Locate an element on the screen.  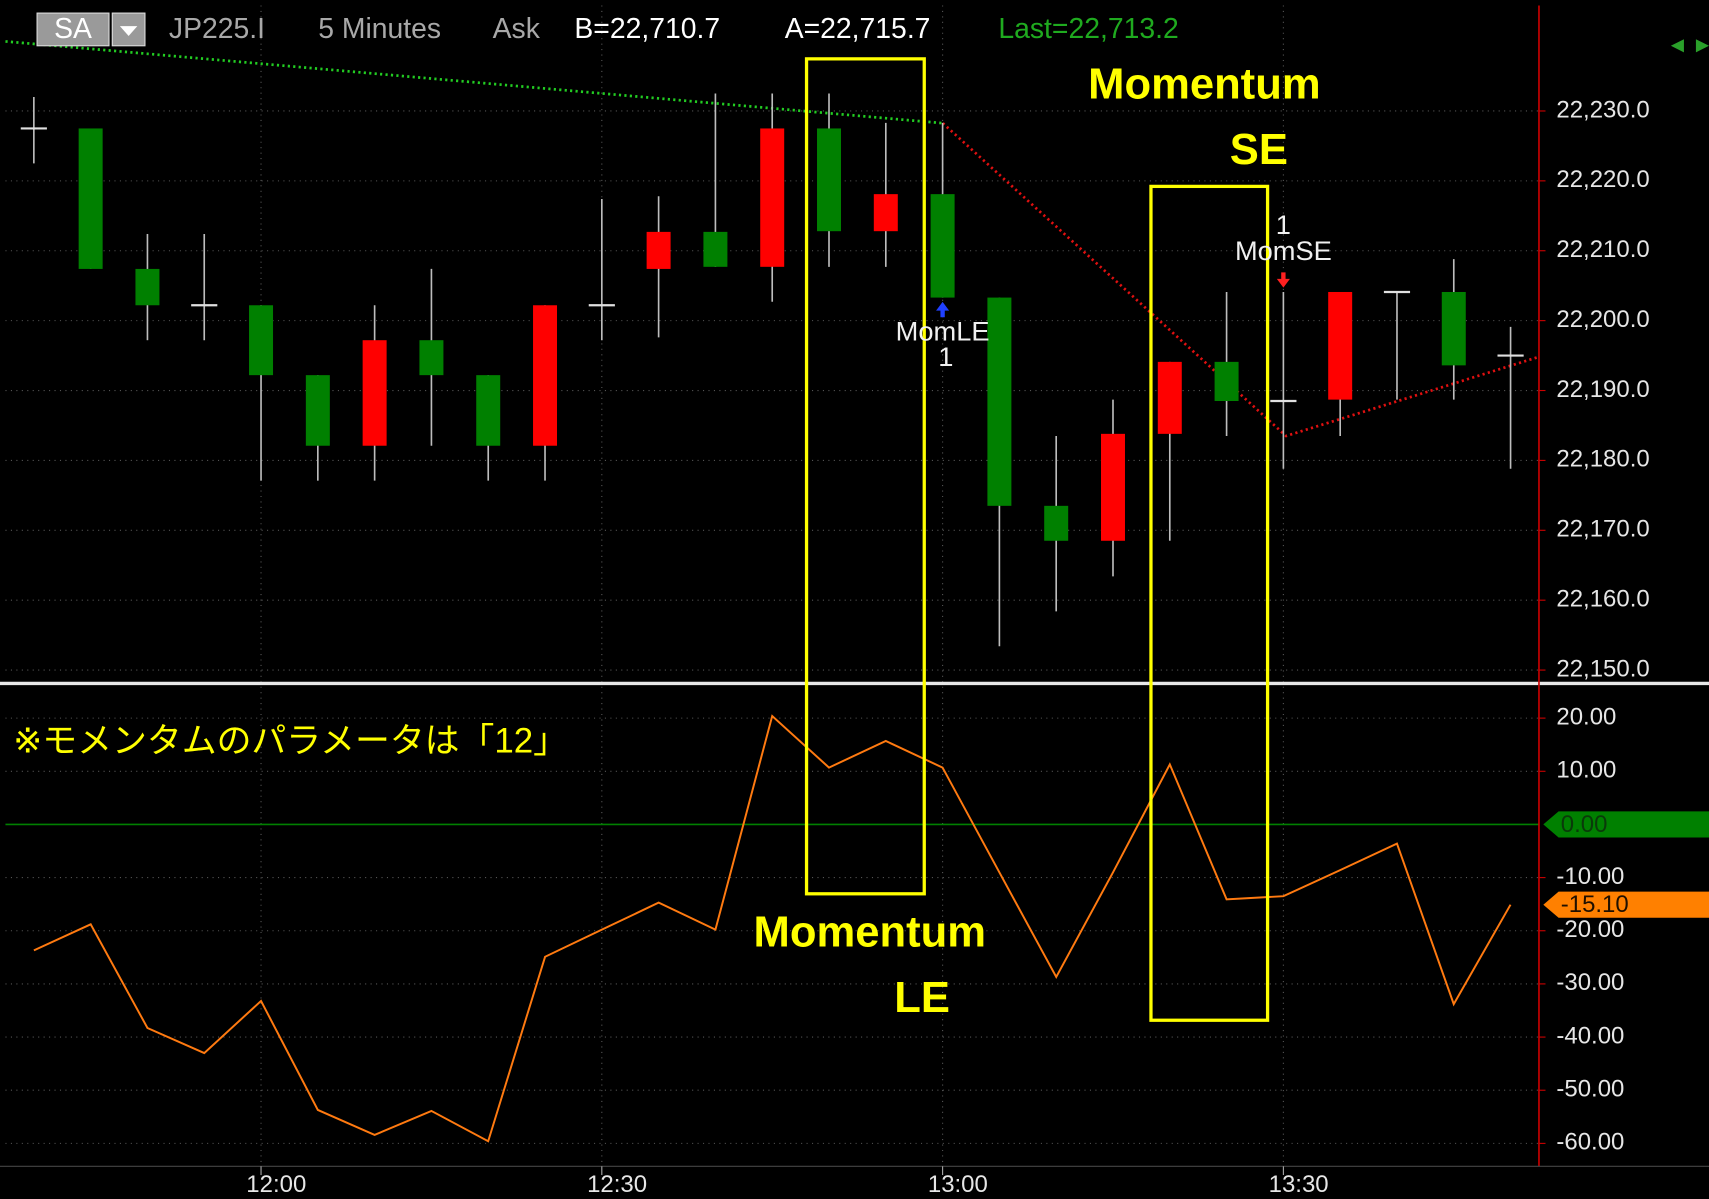
scroll-icon is located at coordinates (1689, 46).